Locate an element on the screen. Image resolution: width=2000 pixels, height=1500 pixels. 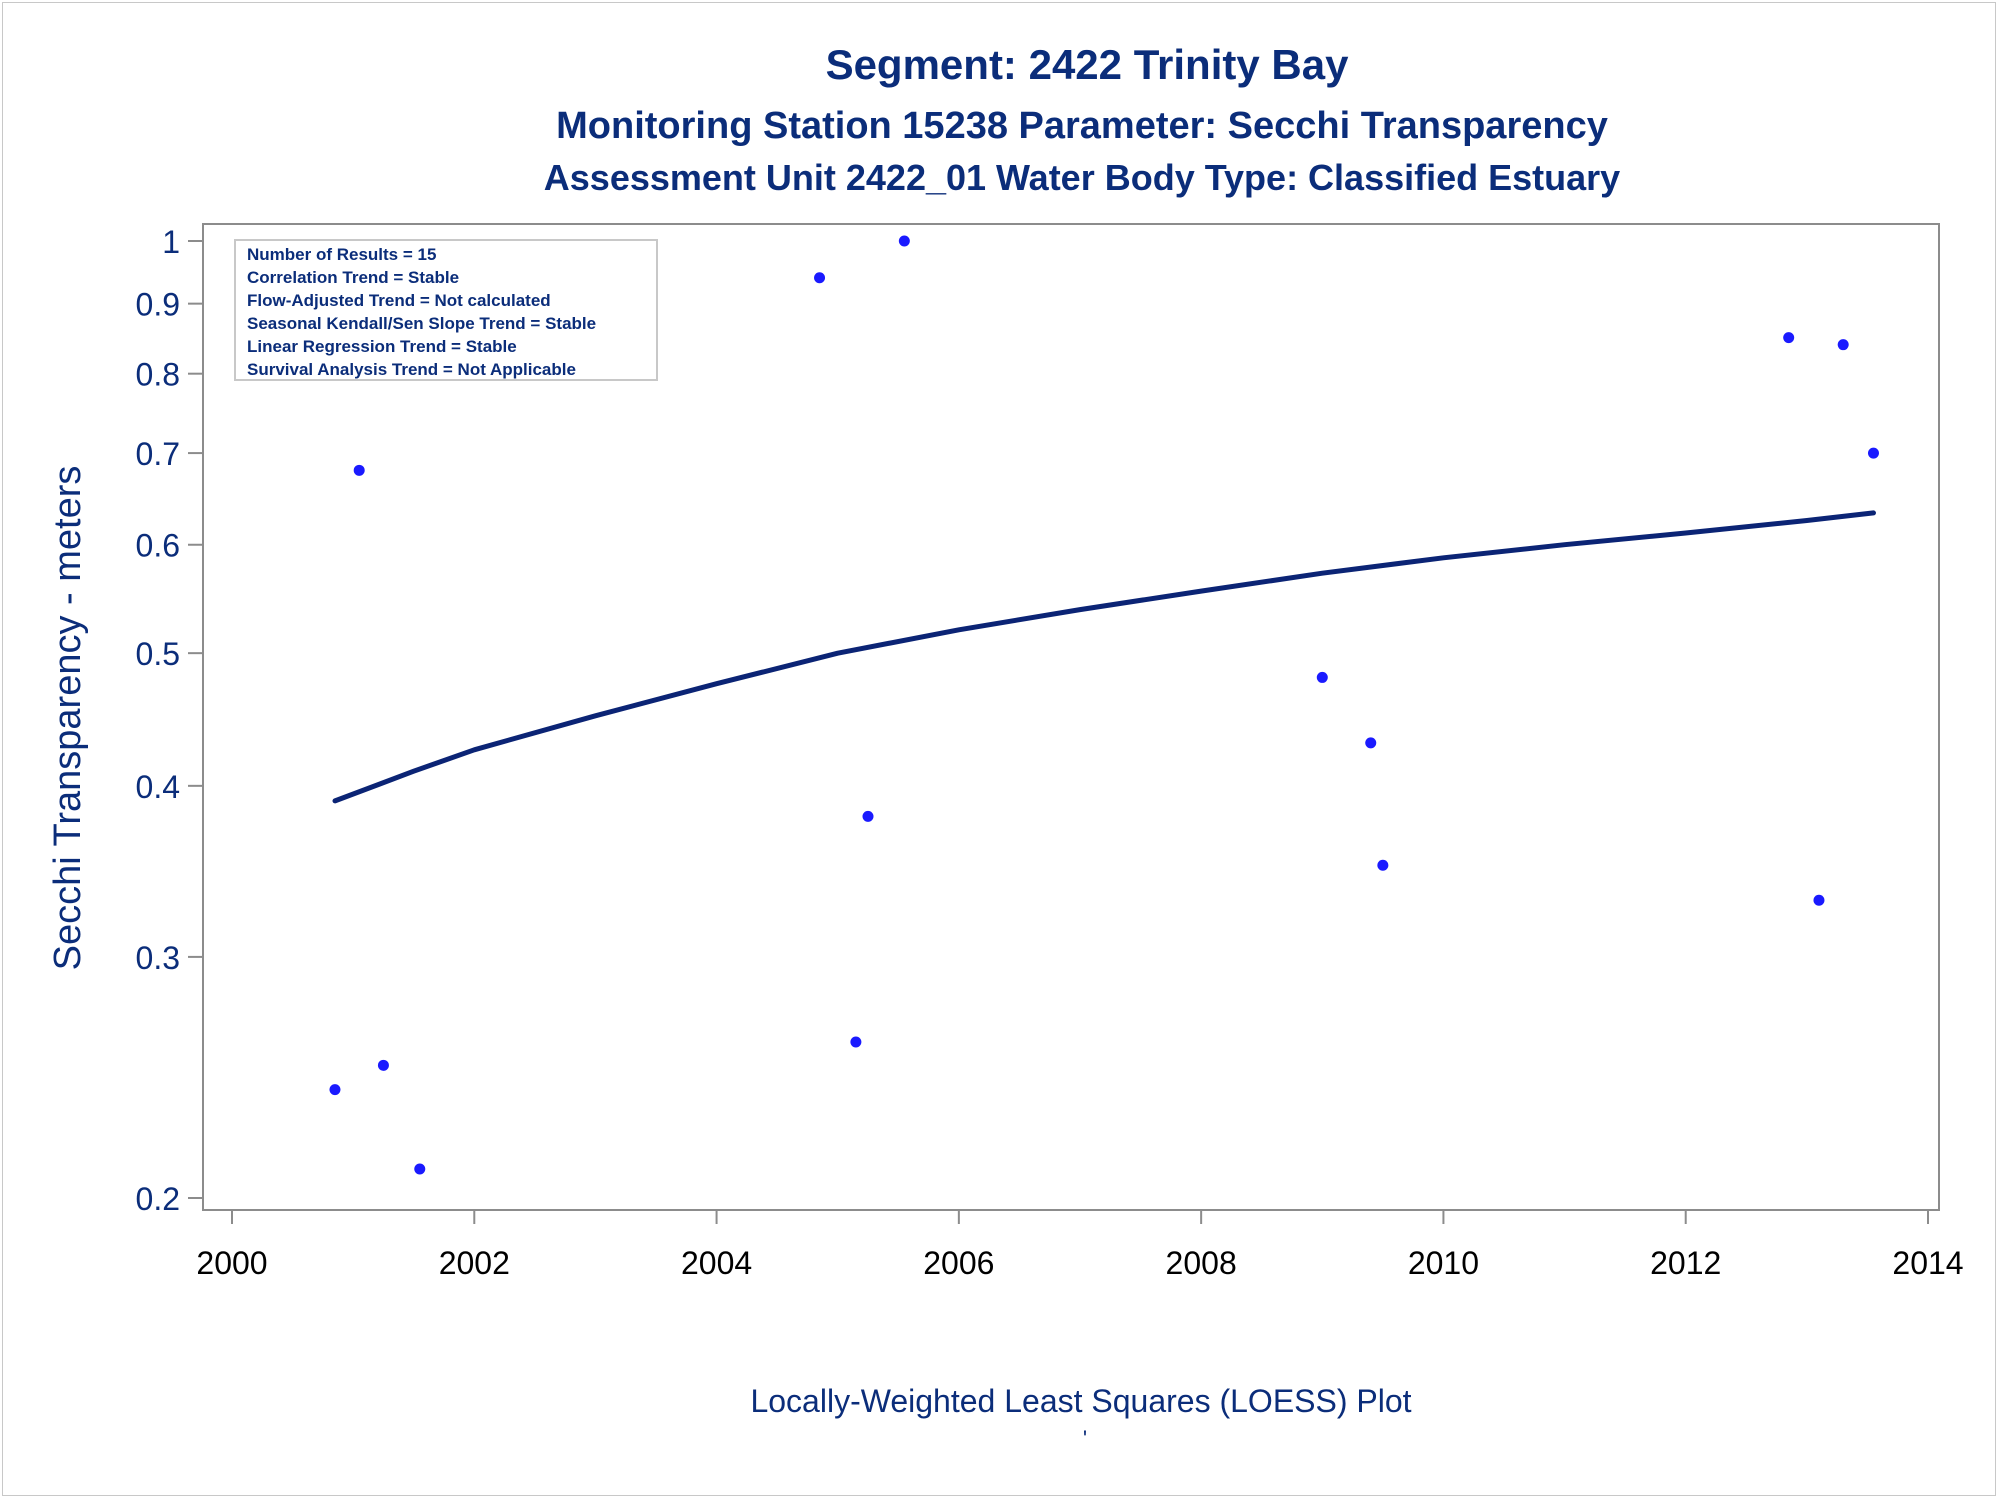
chart-title: Segment: 2422 Trinity Bay is located at coordinates (1088, 64).